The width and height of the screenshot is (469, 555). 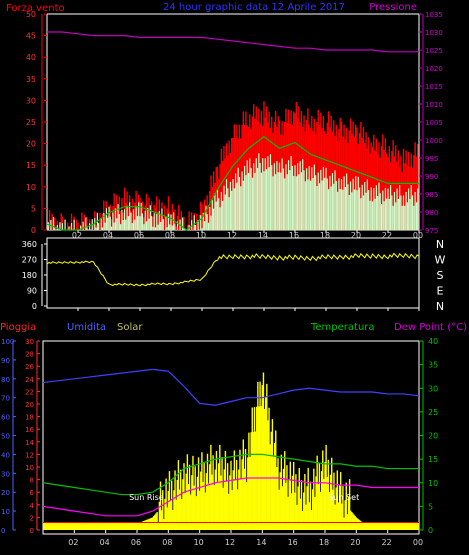 What do you see at coordinates (387, 235) in the screenshot?
I see `wind-x-tick-label: 22` at bounding box center [387, 235].